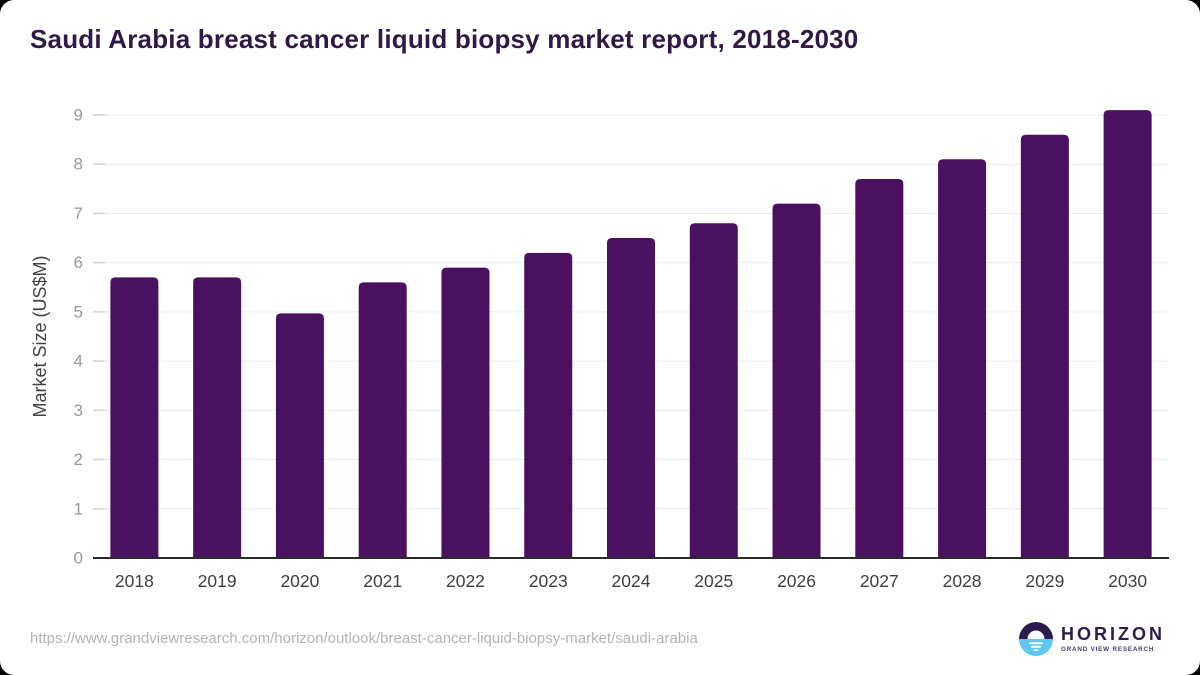 This screenshot has width=1200, height=675. Describe the element at coordinates (78, 410) in the screenshot. I see `y-tick-label-3: 3` at that location.